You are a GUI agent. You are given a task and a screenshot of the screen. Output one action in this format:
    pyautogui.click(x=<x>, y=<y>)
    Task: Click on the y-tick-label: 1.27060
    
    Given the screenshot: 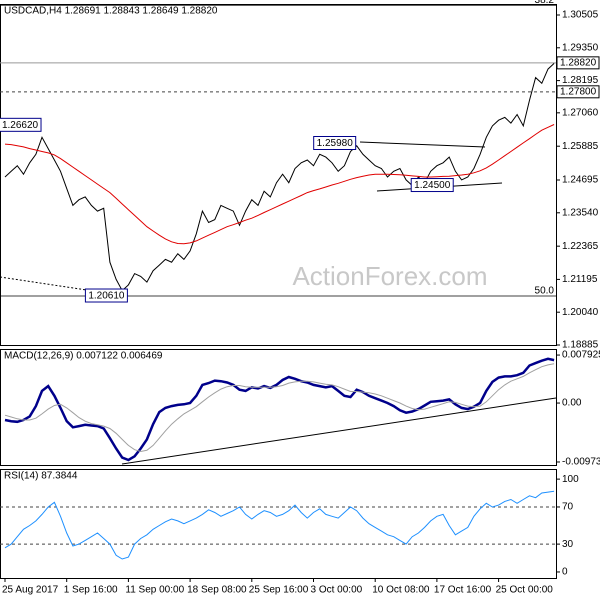 What is the action you would take?
    pyautogui.click(x=580, y=112)
    